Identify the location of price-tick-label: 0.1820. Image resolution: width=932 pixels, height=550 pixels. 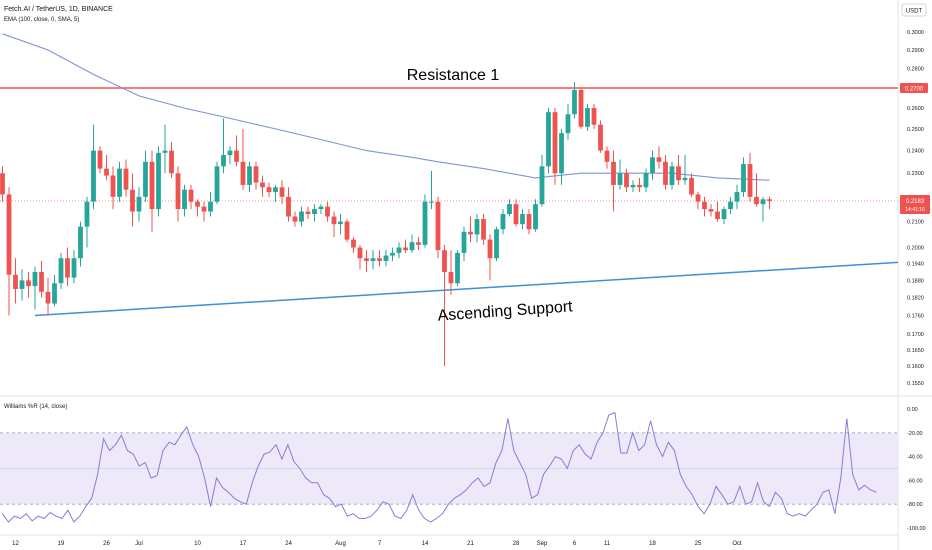
(915, 299).